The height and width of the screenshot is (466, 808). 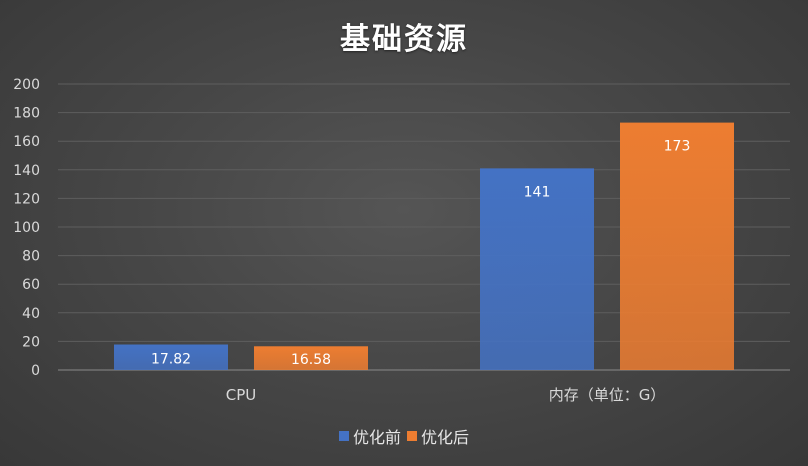 I want to click on data-label: 16.58, so click(x=311, y=360).